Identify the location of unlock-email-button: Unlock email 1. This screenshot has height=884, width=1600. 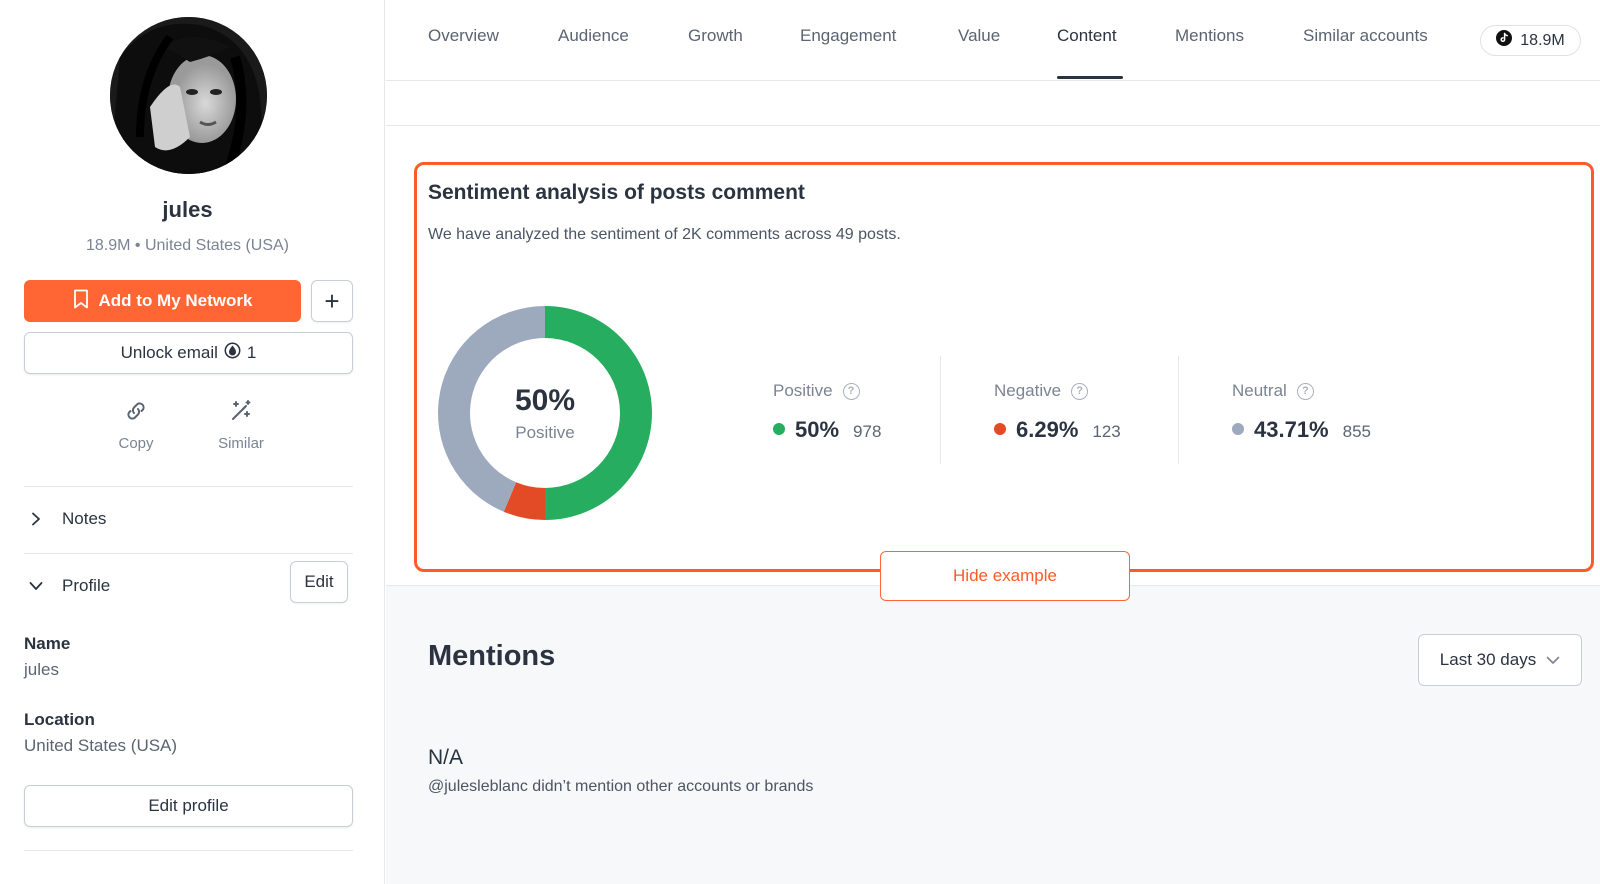
(188, 353).